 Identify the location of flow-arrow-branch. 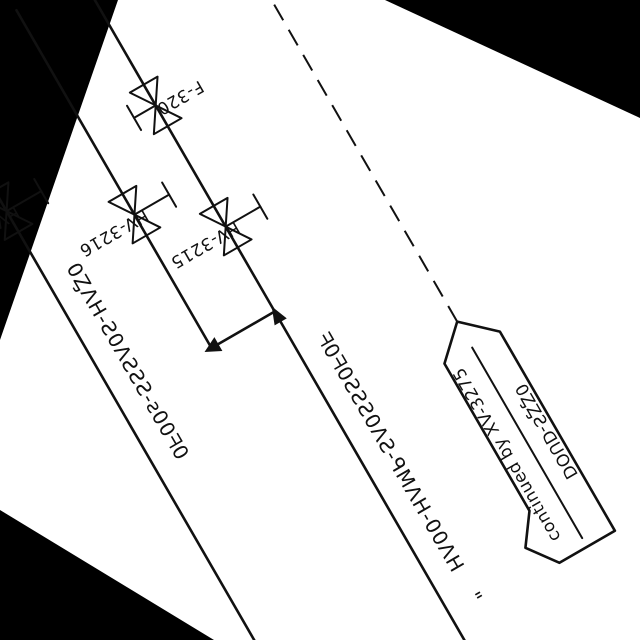
(213, 345).